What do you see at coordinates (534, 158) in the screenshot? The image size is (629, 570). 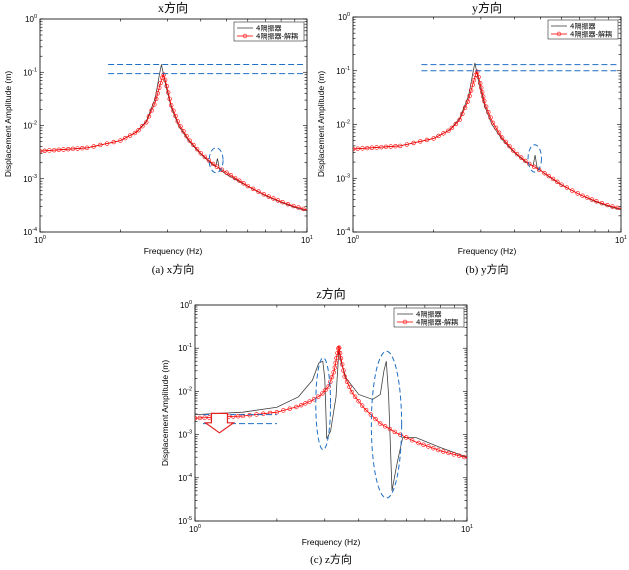 I see `highlight-ellipse` at bounding box center [534, 158].